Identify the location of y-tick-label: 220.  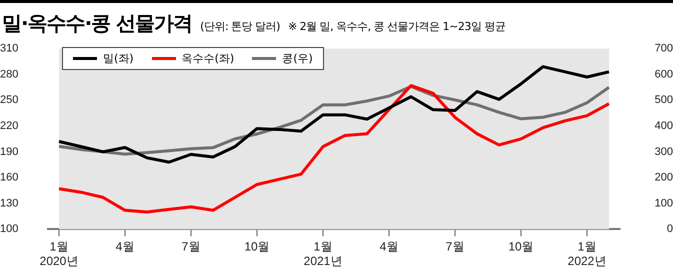
(9, 126).